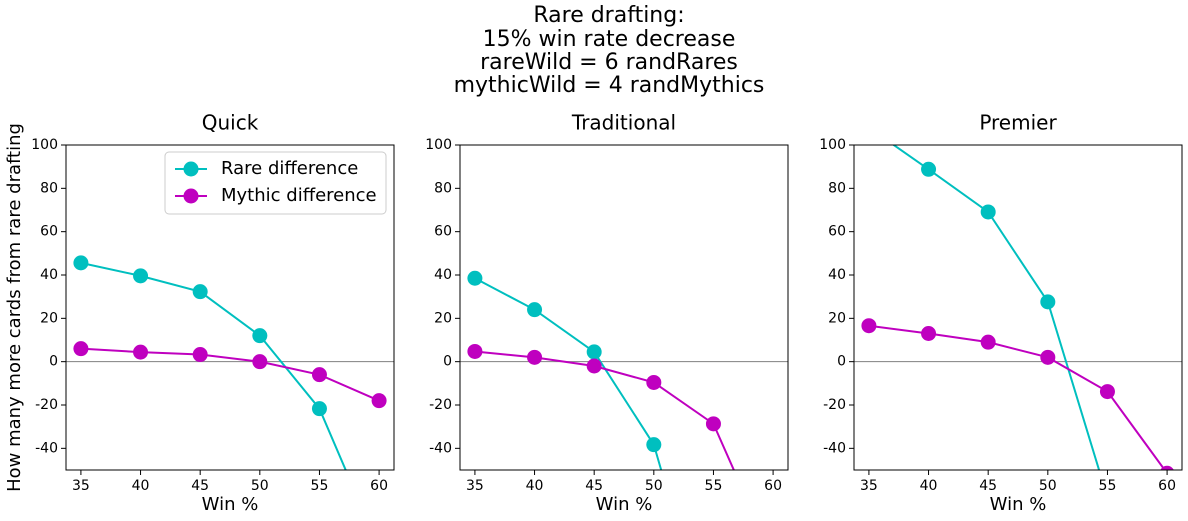 This screenshot has height=521, width=1188. I want to click on subplot-title: Premier, so click(1018, 123).